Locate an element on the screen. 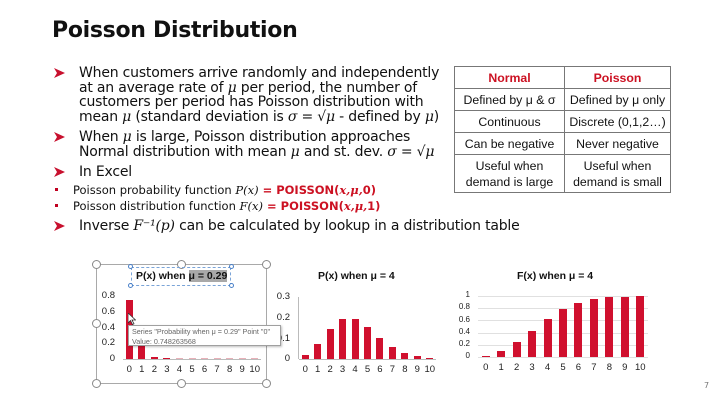 The height and width of the screenshot is (404, 720). x-tick: 6 is located at coordinates (204, 369).